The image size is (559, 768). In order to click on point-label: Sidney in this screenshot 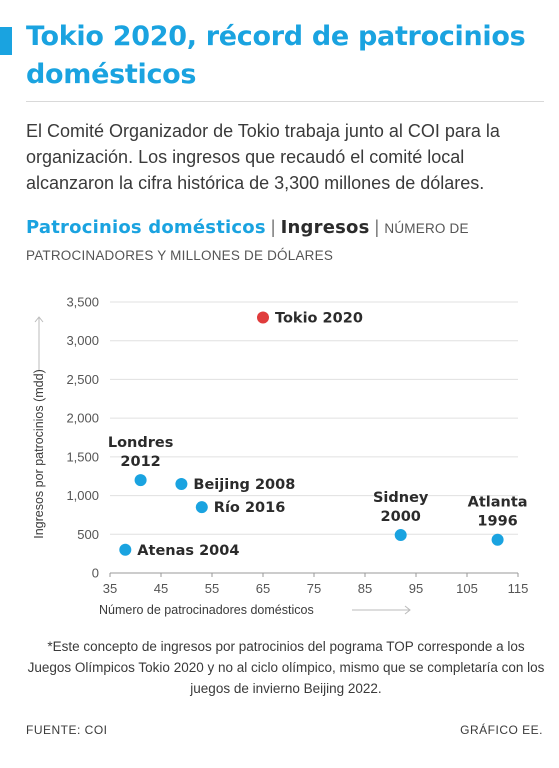, I will do `click(401, 498)`.